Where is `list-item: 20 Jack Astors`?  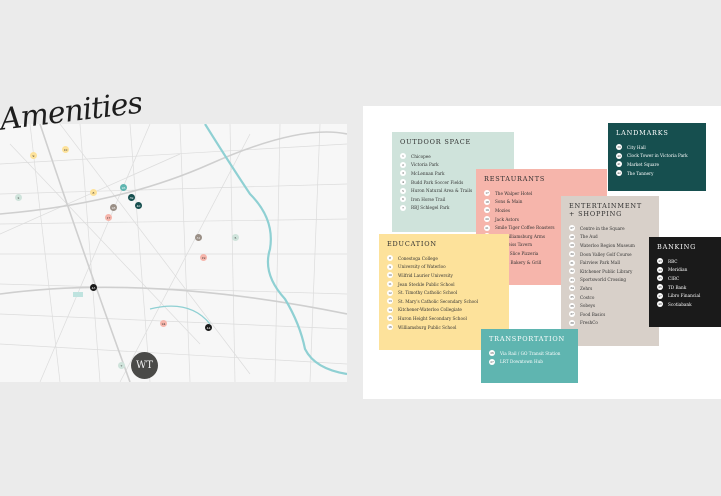
list-item: 20 Jack Astors is located at coordinates (541, 219).